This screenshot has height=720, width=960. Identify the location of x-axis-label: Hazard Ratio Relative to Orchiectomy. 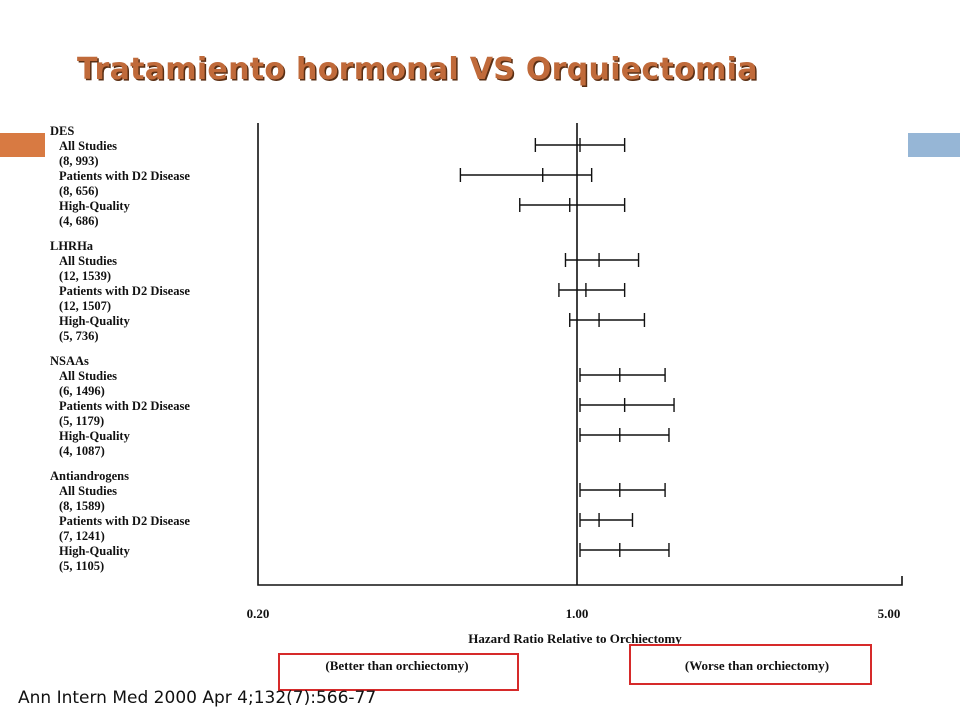
(575, 638).